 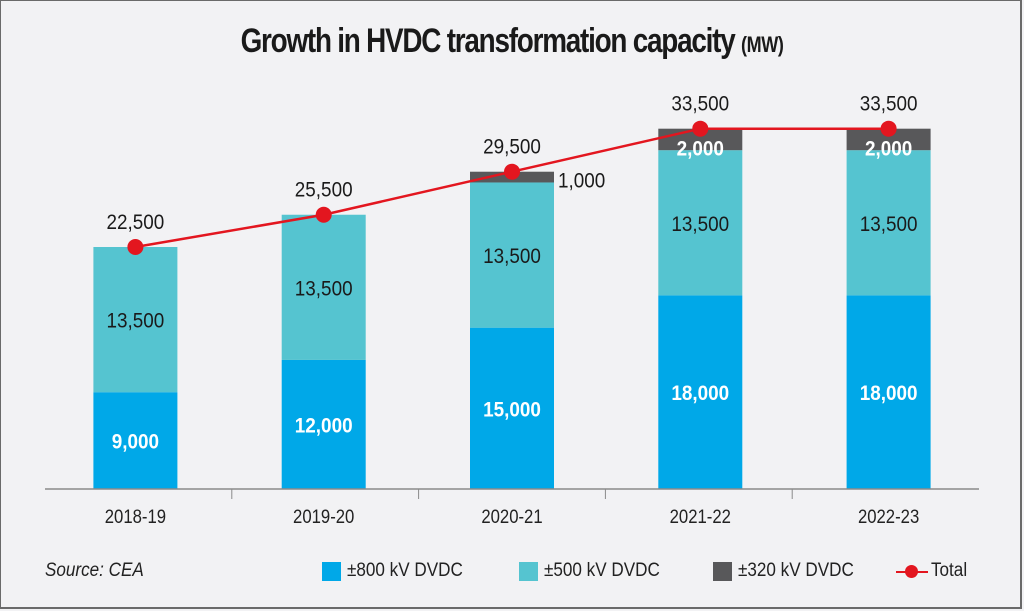 I want to click on bar-value-label: 15,000, so click(x=512, y=409).